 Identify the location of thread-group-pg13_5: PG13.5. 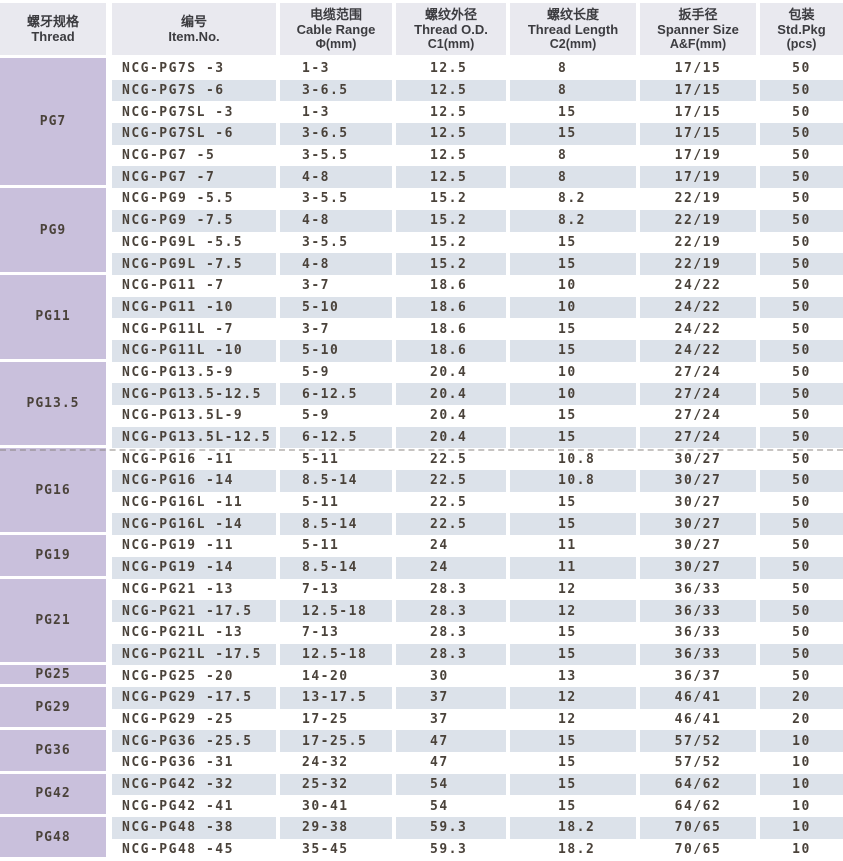
(53, 405).